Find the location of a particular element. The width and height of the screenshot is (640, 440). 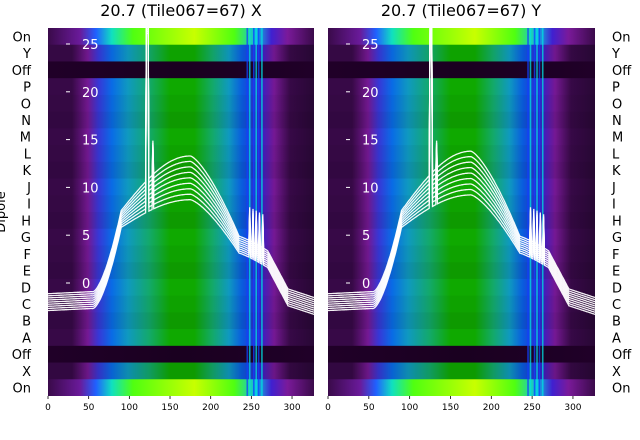

overlay-tick-label: 25 is located at coordinates (370, 45).